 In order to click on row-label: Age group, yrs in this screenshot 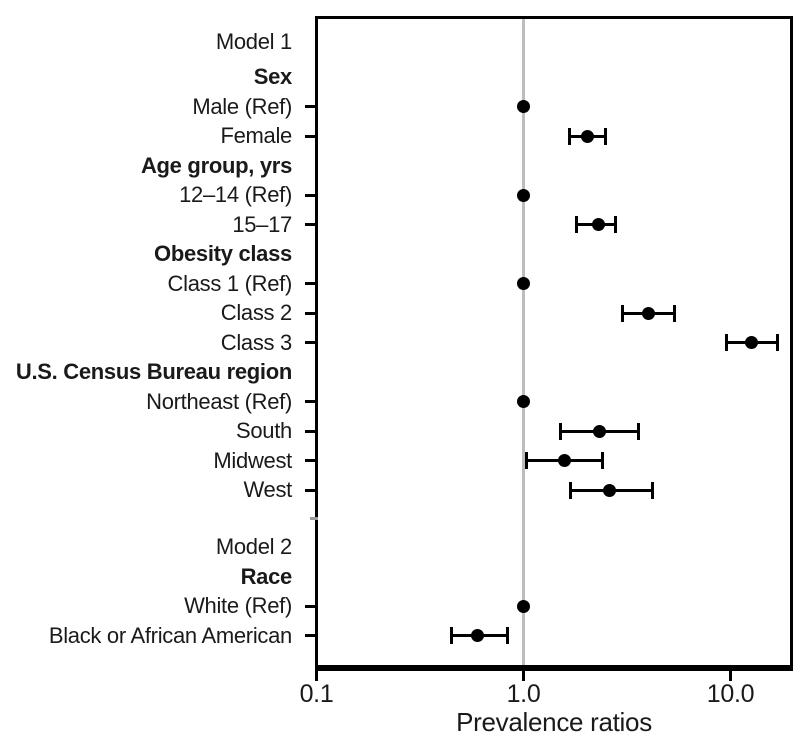, I will do `click(216, 165)`.